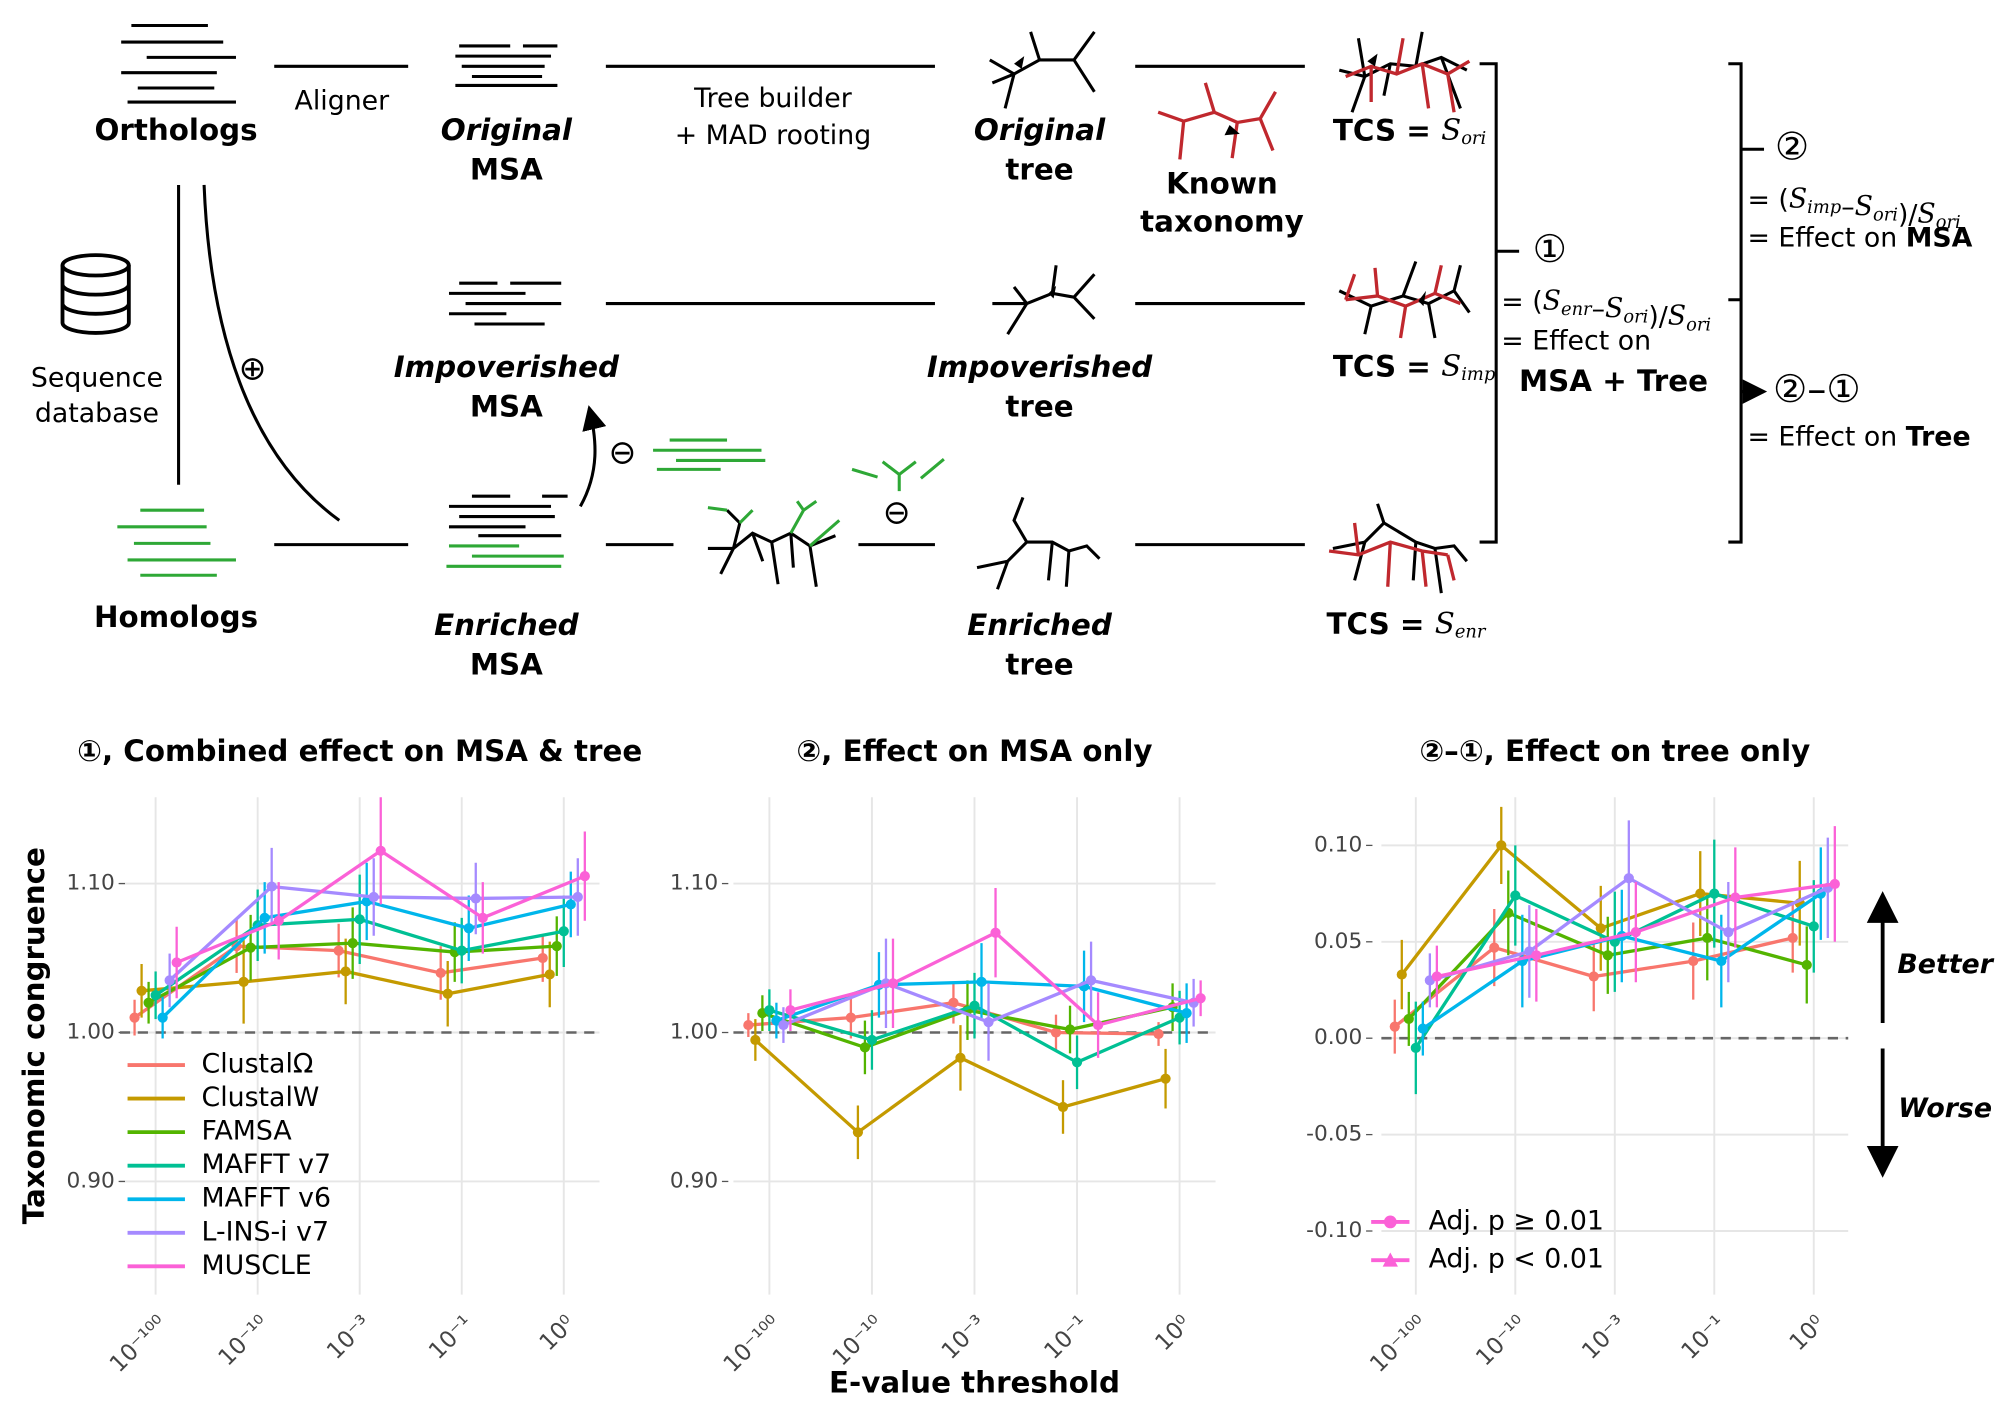 The image size is (2000, 1419). What do you see at coordinates (266, 1198) in the screenshot?
I see `legend-label: MAFFT v6` at bounding box center [266, 1198].